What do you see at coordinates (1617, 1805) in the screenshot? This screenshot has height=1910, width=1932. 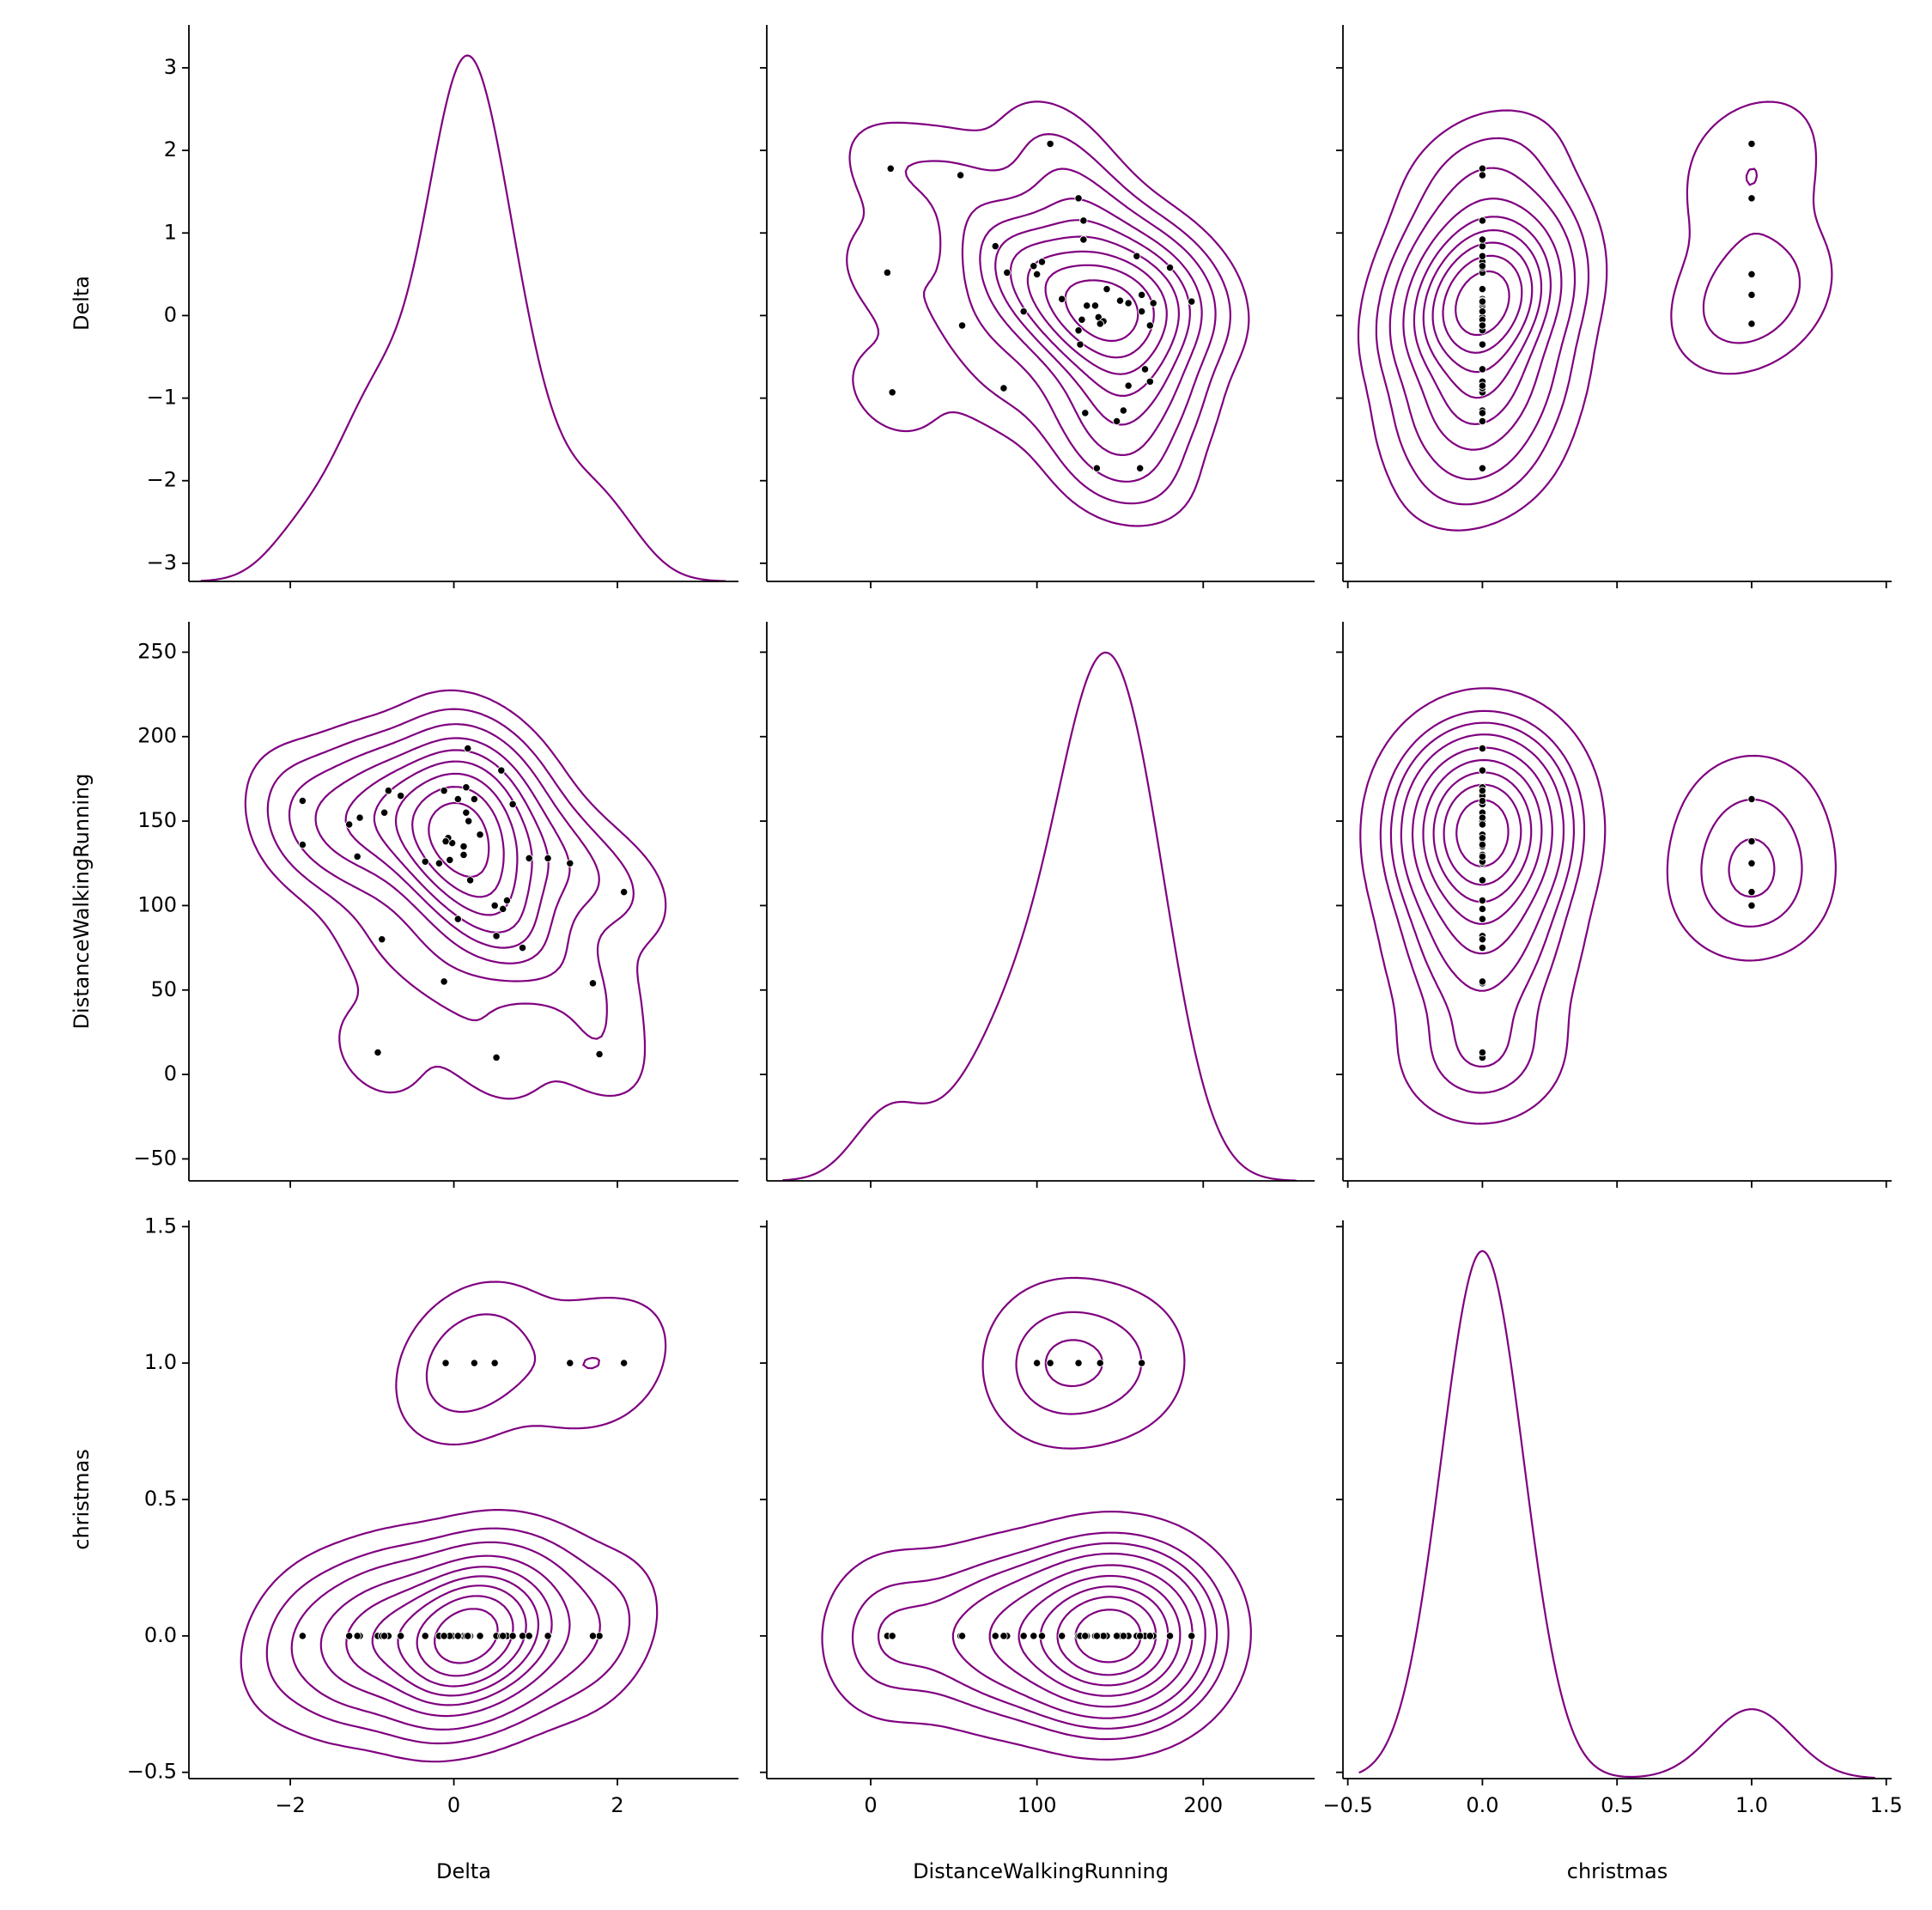 I see `x-tick-label: 0.5` at bounding box center [1617, 1805].